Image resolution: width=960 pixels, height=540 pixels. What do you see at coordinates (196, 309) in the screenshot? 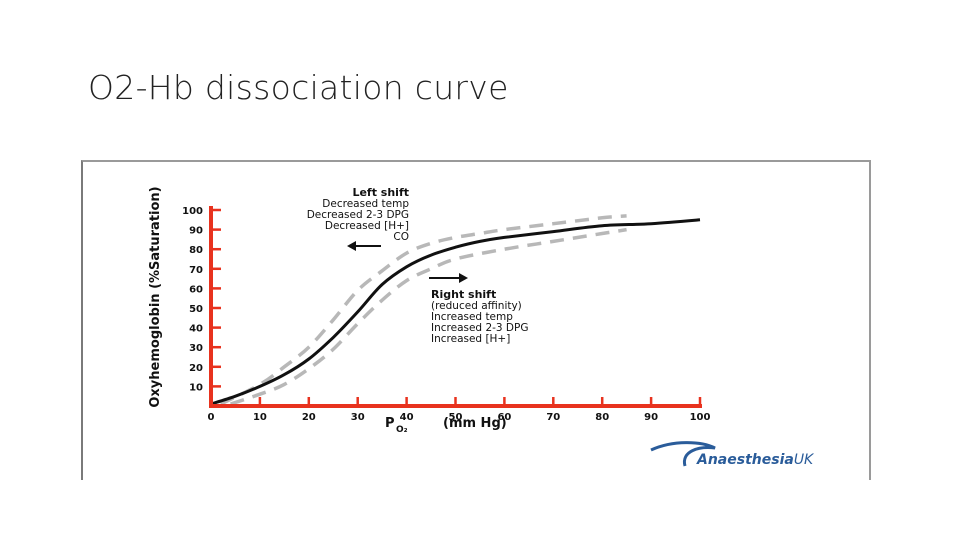
I see `y-tick-label: 50` at bounding box center [196, 309].